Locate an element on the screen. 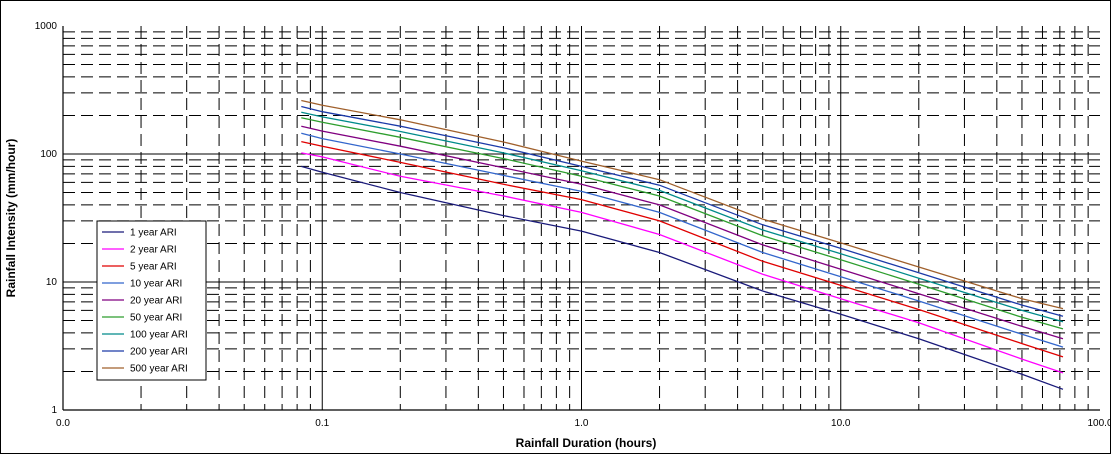 The image size is (1111, 458). x-tick-label: 10.0 is located at coordinates (841, 423).